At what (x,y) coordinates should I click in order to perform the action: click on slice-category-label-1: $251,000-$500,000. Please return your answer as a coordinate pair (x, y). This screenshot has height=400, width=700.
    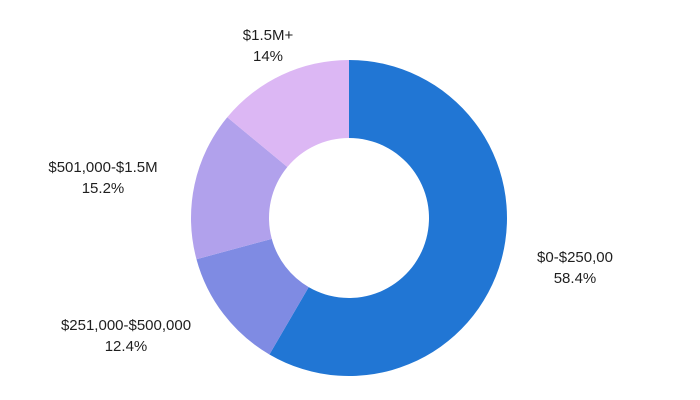
    Looking at the image, I should click on (126, 325).